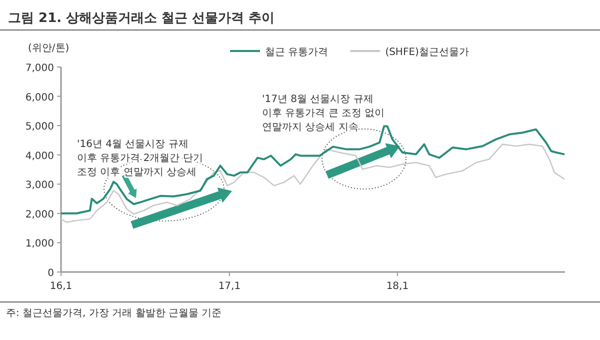  I want to click on x-tick-label: 17,1, so click(229, 286).